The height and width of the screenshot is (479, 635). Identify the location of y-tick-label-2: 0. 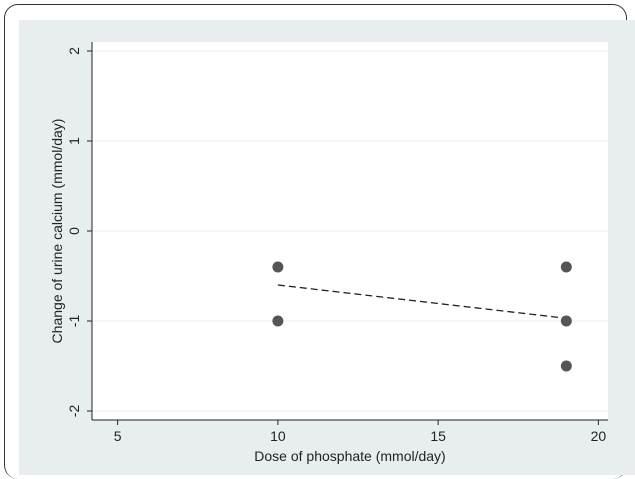
(74, 231).